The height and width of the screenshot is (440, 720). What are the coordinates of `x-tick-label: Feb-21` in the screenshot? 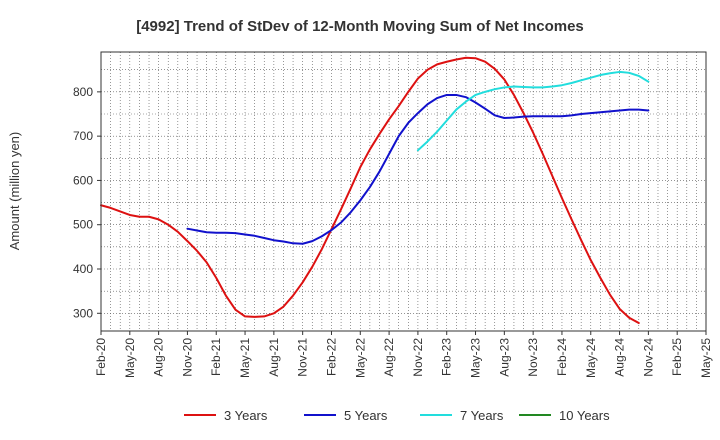 It's located at (216, 357).